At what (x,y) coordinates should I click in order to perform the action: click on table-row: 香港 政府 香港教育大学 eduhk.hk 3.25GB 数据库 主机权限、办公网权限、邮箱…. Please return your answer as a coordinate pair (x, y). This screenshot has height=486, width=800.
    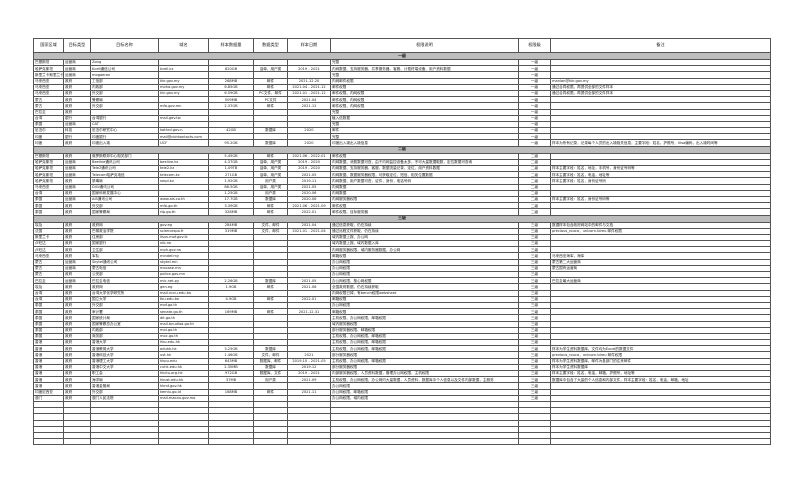
    Looking at the image, I should click on (402, 349).